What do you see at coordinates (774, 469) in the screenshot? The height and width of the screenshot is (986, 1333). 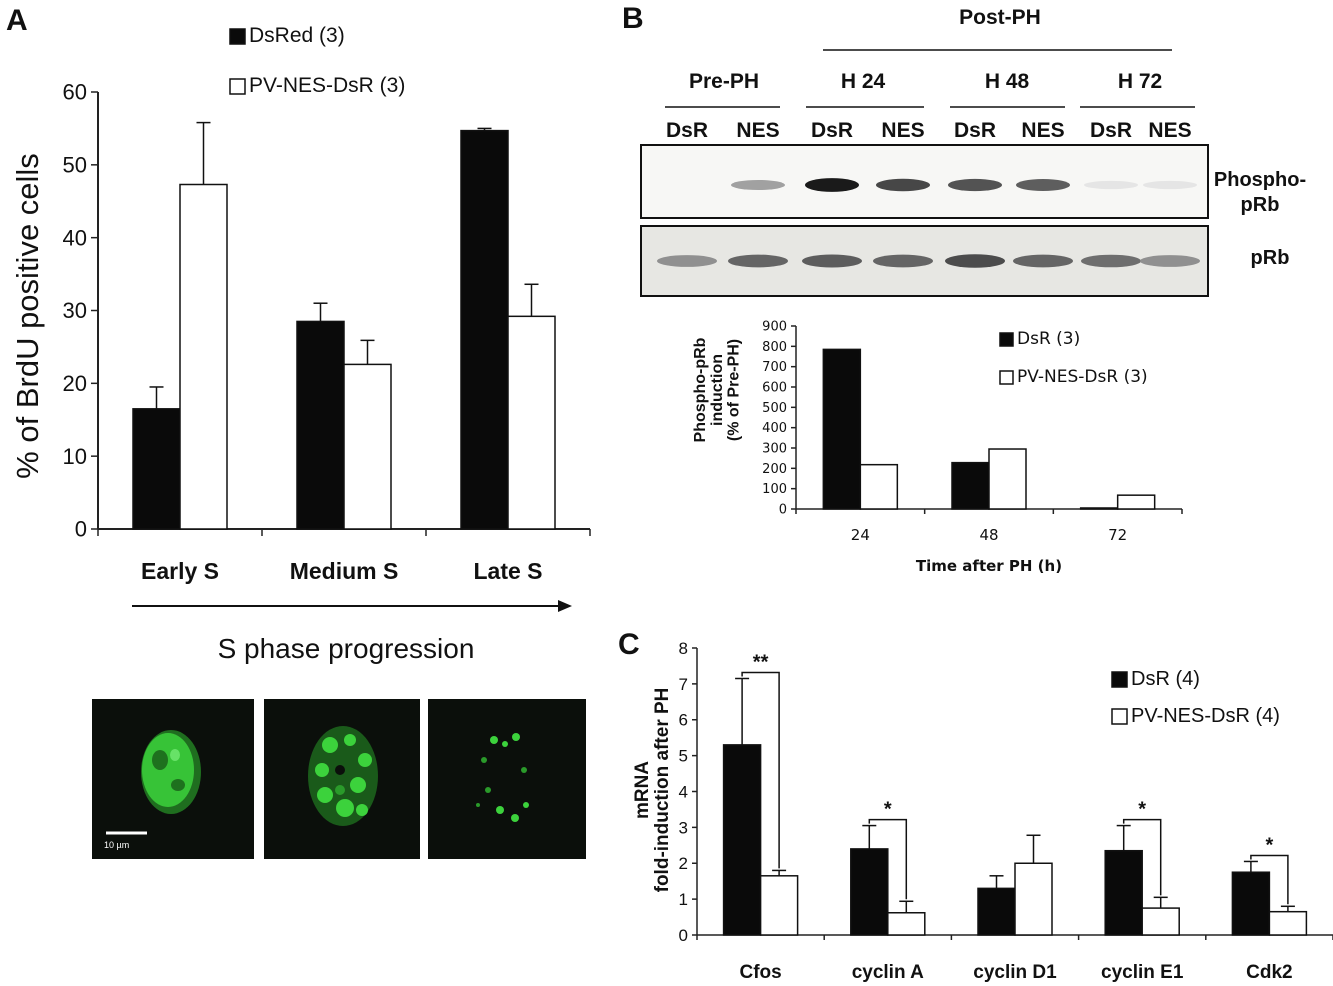 I see `y-tick-label: 200` at bounding box center [774, 469].